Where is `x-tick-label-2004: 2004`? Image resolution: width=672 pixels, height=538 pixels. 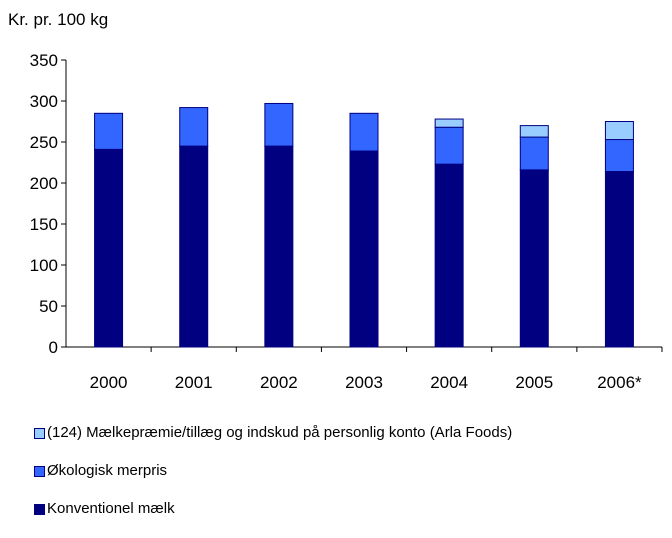 x-tick-label-2004: 2004 is located at coordinates (449, 382).